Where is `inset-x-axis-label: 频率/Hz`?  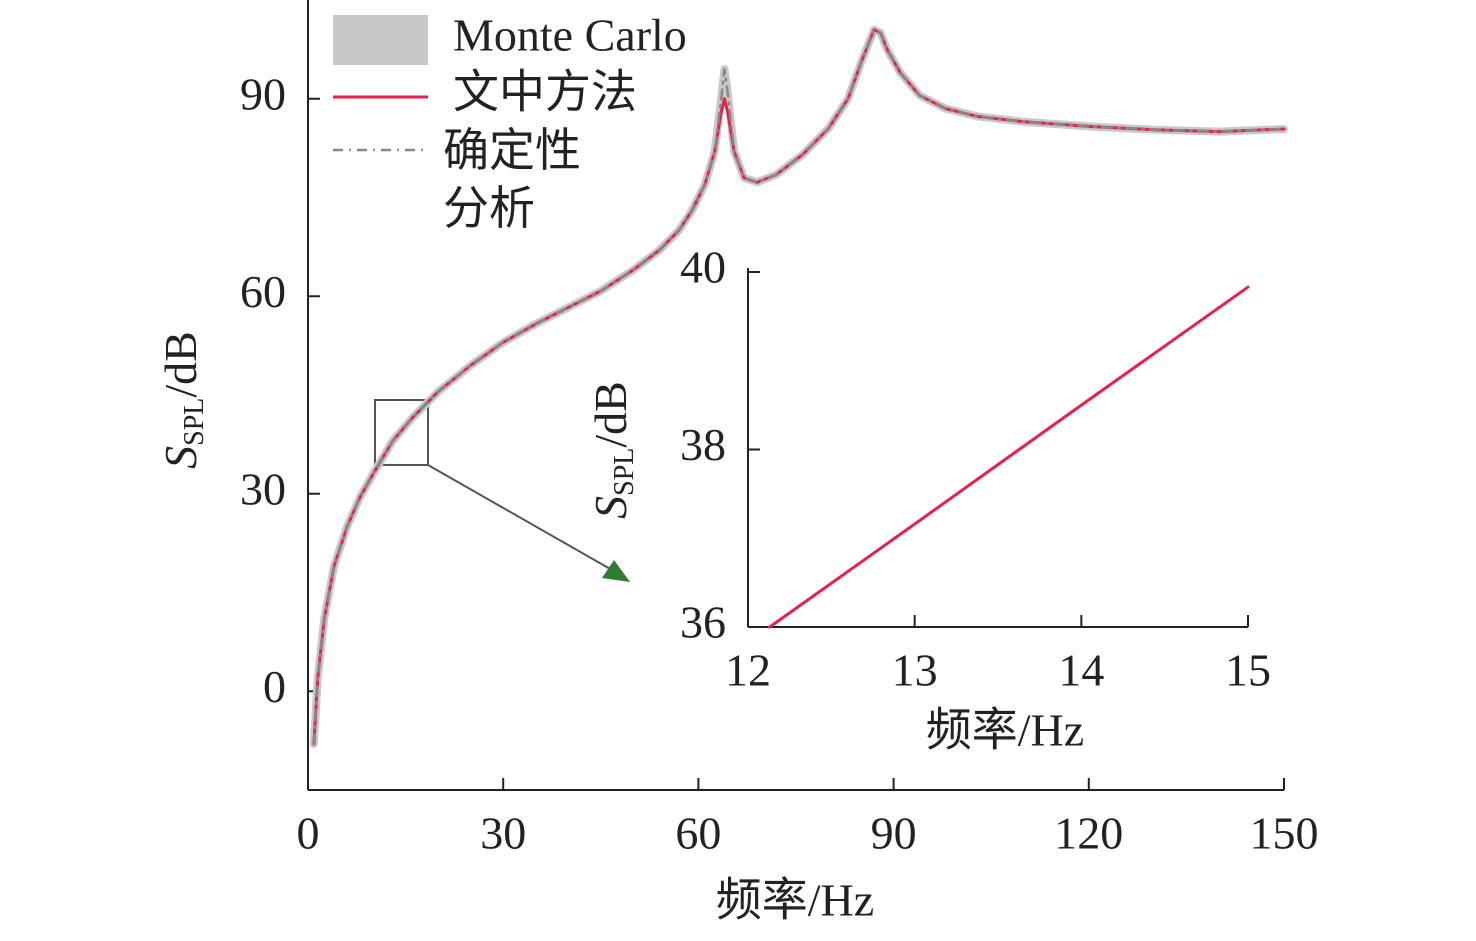
inset-x-axis-label: 频率/Hz is located at coordinates (1005, 730).